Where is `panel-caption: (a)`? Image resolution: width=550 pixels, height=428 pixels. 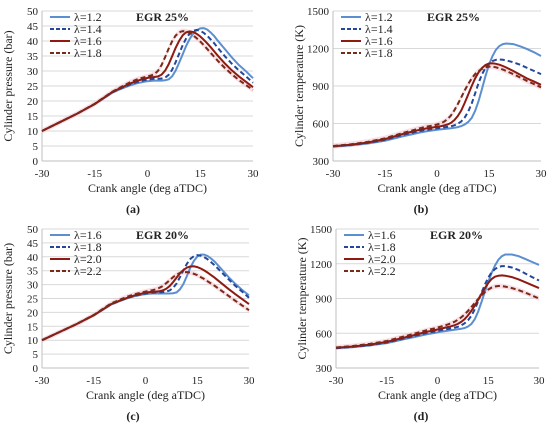 panel-caption: (a) is located at coordinates (133, 209).